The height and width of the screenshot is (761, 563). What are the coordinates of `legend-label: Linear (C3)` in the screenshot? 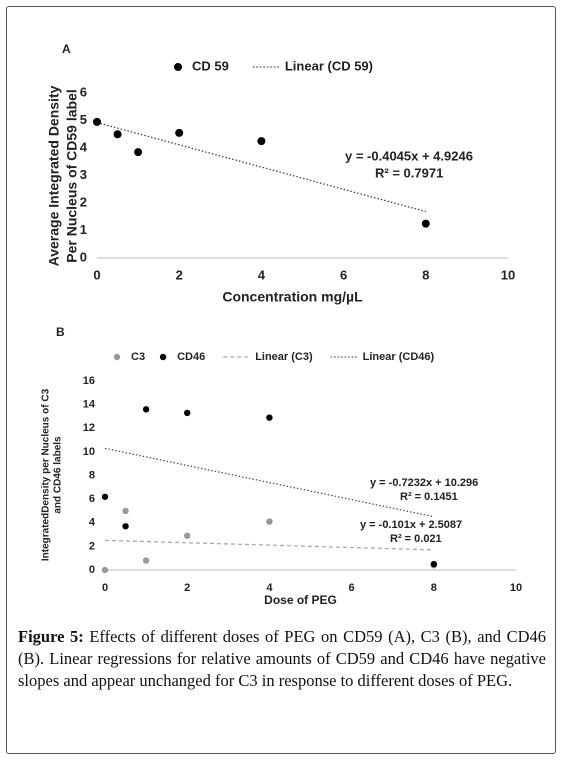 It's located at (284, 357).